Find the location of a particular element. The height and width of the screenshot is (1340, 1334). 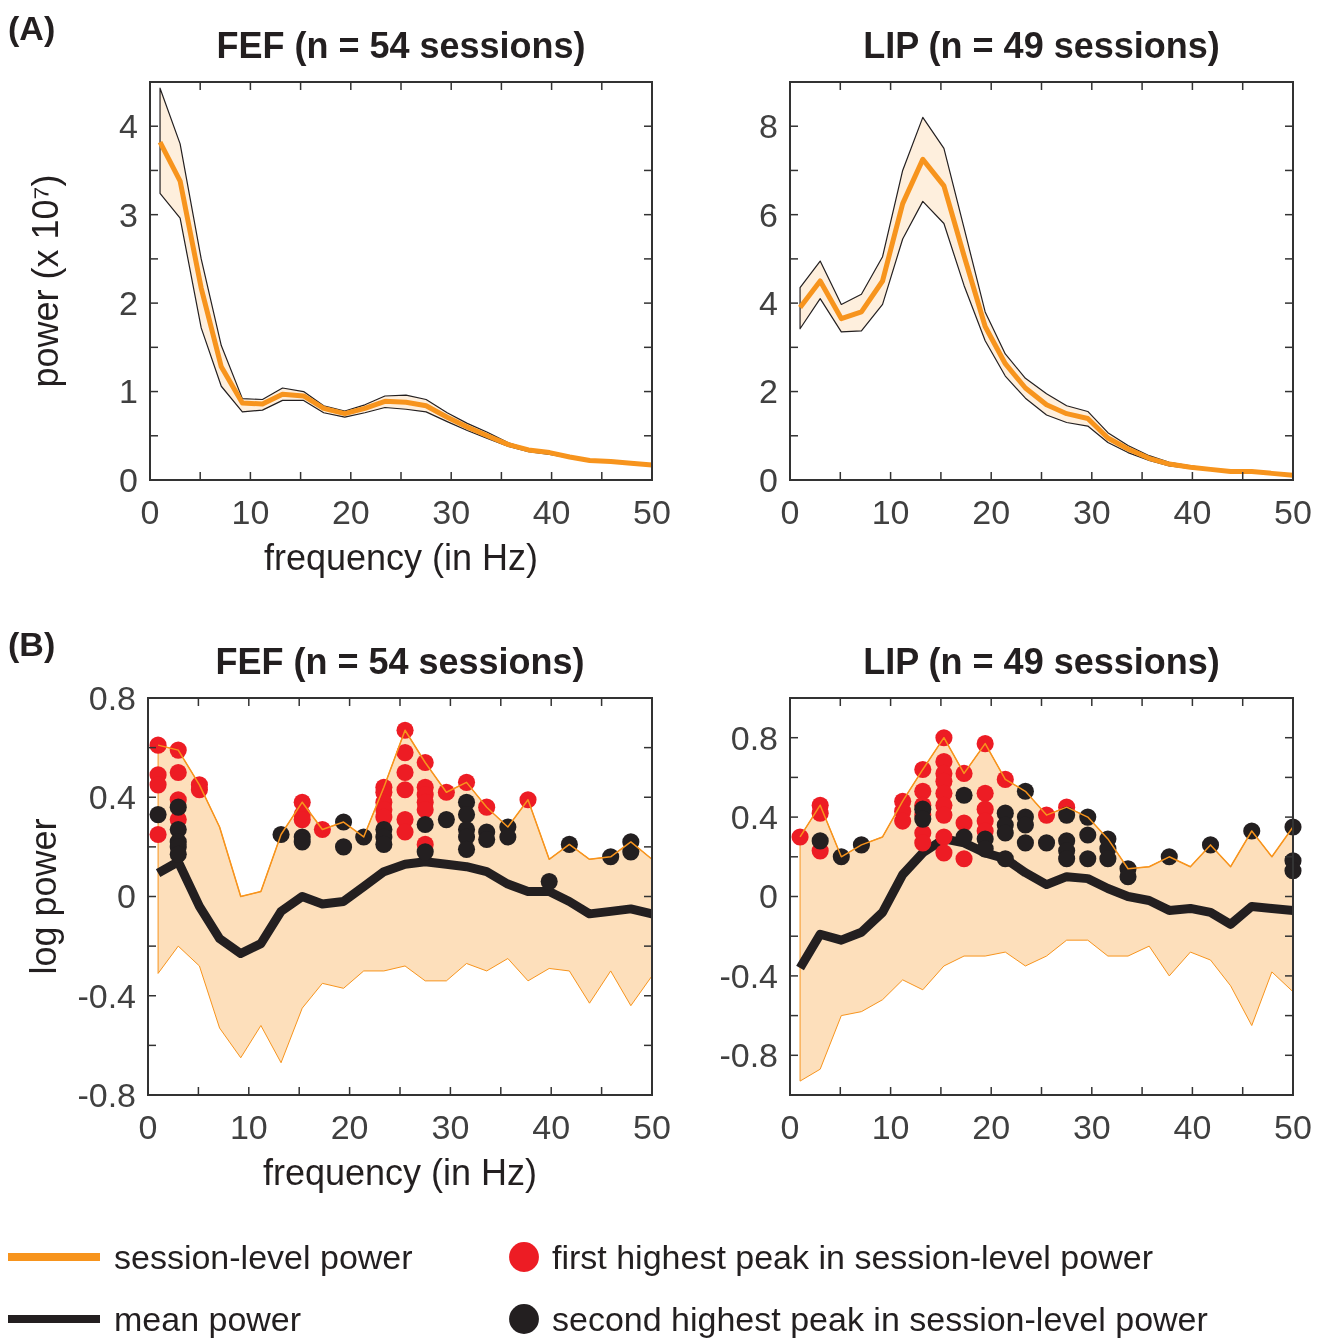

legend-label: session-level power is located at coordinates (263, 1256).